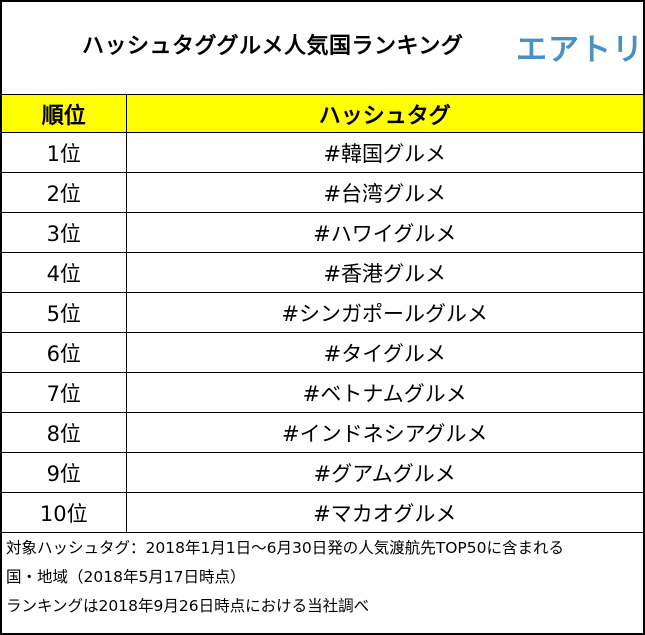 This screenshot has width=645, height=635. I want to click on table-row: 2位 #台湾グルメ, so click(322, 192).